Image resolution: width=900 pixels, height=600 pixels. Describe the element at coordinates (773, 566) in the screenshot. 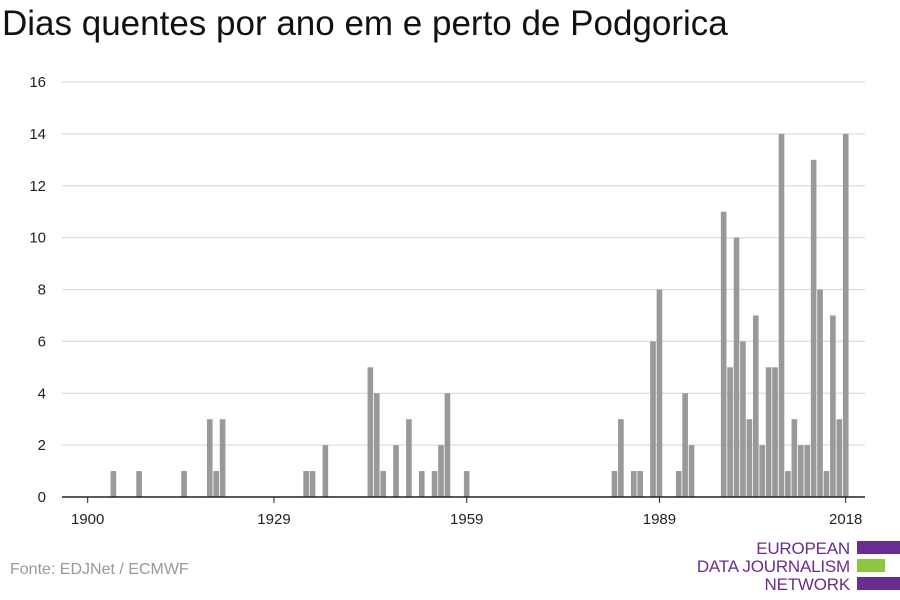

I see `logo-line-data-journalism: DATA JOURNALISM` at that location.